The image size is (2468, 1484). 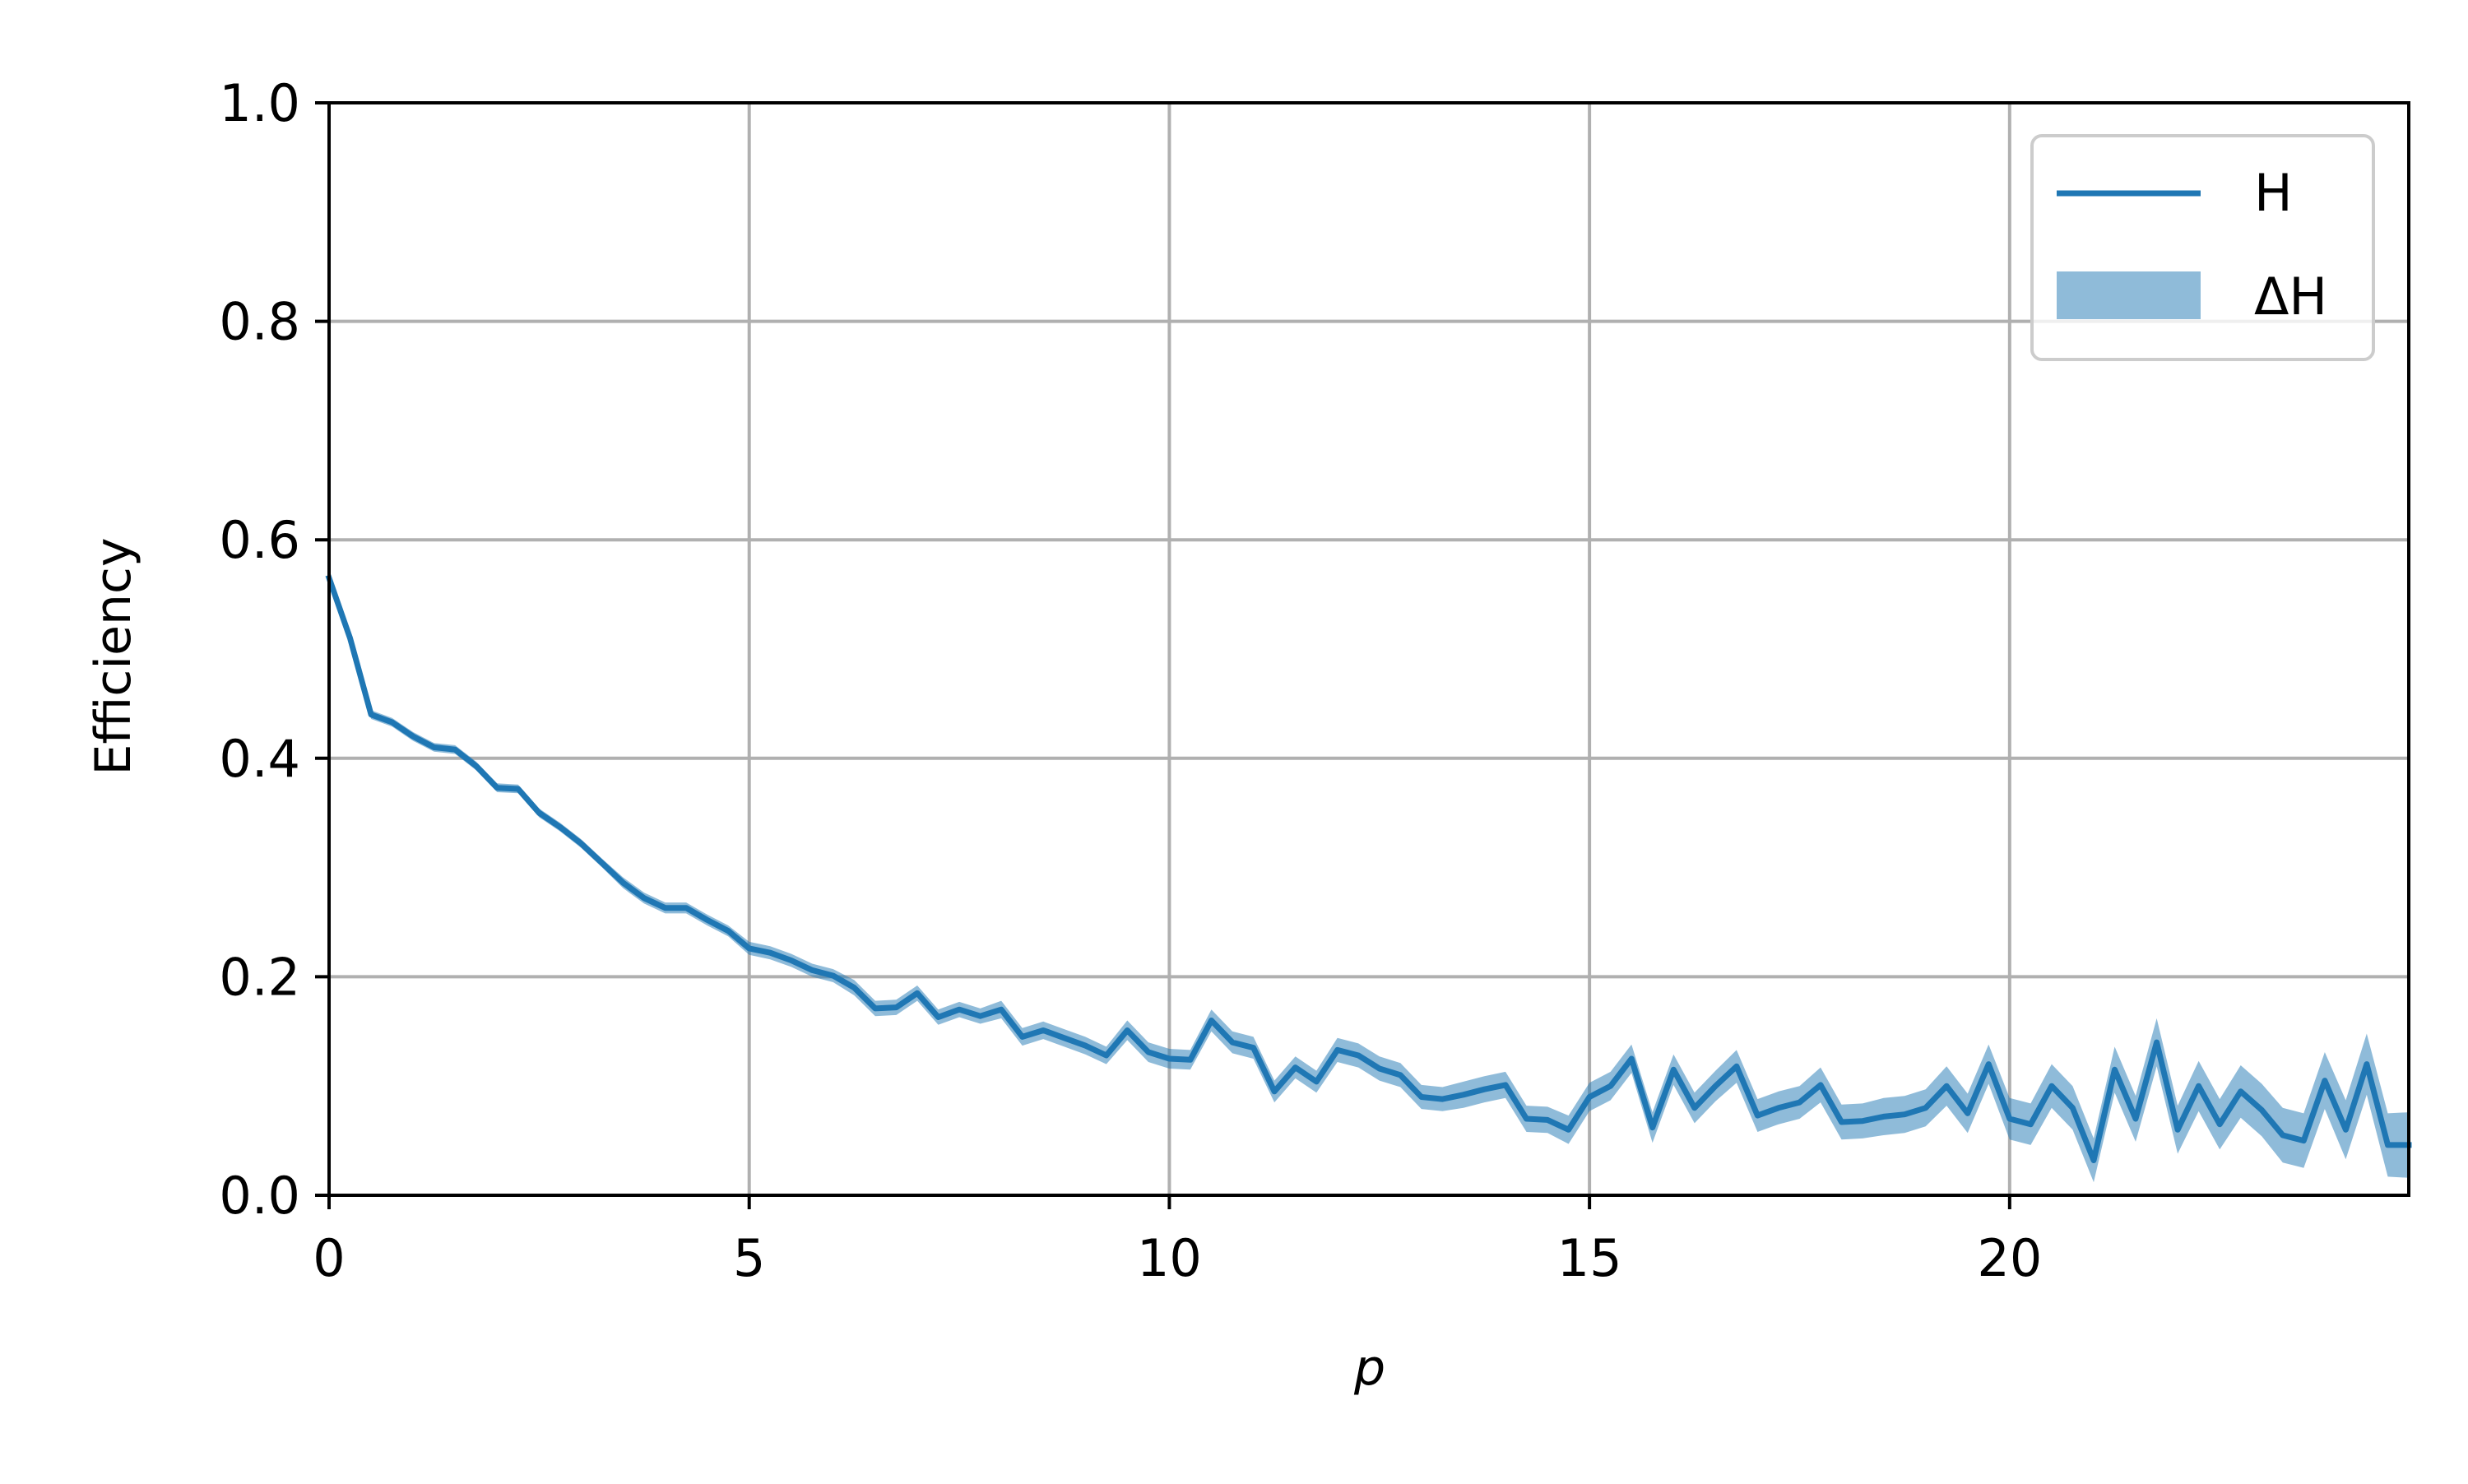 I want to click on x-axis-label: p, so click(x=1369, y=1368).